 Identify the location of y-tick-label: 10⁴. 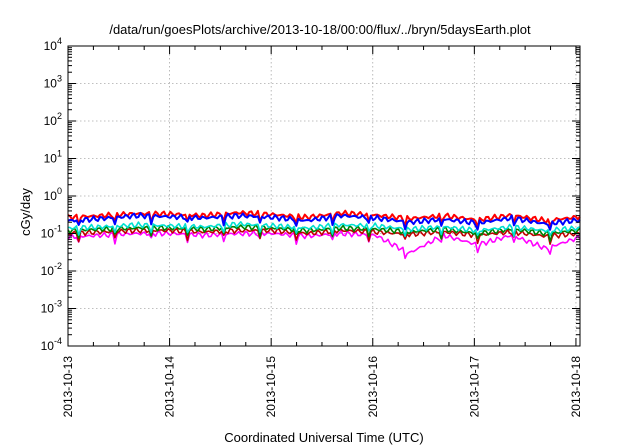
(53, 44).